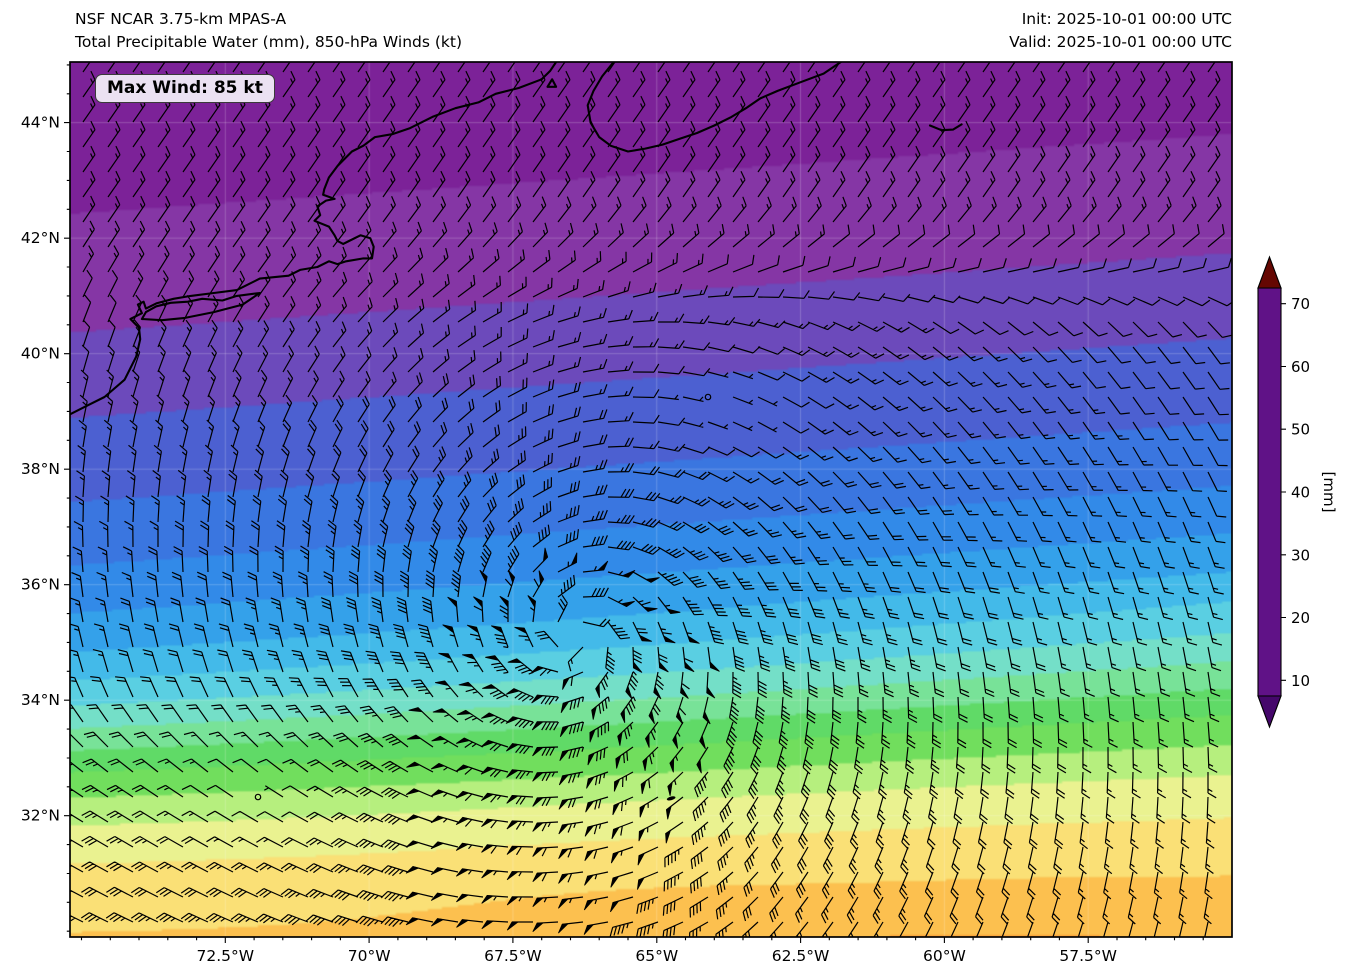 Image resolution: width=1349 pixels, height=977 pixels. What do you see at coordinates (1120, 42) in the screenshot?
I see `valid-time: Valid: 2025-10-01 00:00 UTC` at bounding box center [1120, 42].